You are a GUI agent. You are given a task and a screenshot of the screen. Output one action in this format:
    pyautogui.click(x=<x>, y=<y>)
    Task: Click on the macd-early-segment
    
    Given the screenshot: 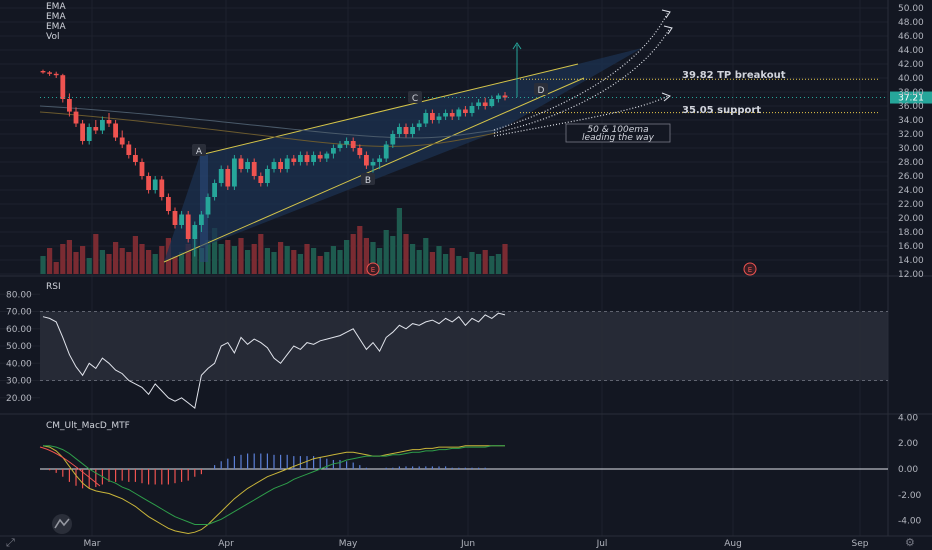 What is the action you would take?
    pyautogui.click(x=70, y=466)
    